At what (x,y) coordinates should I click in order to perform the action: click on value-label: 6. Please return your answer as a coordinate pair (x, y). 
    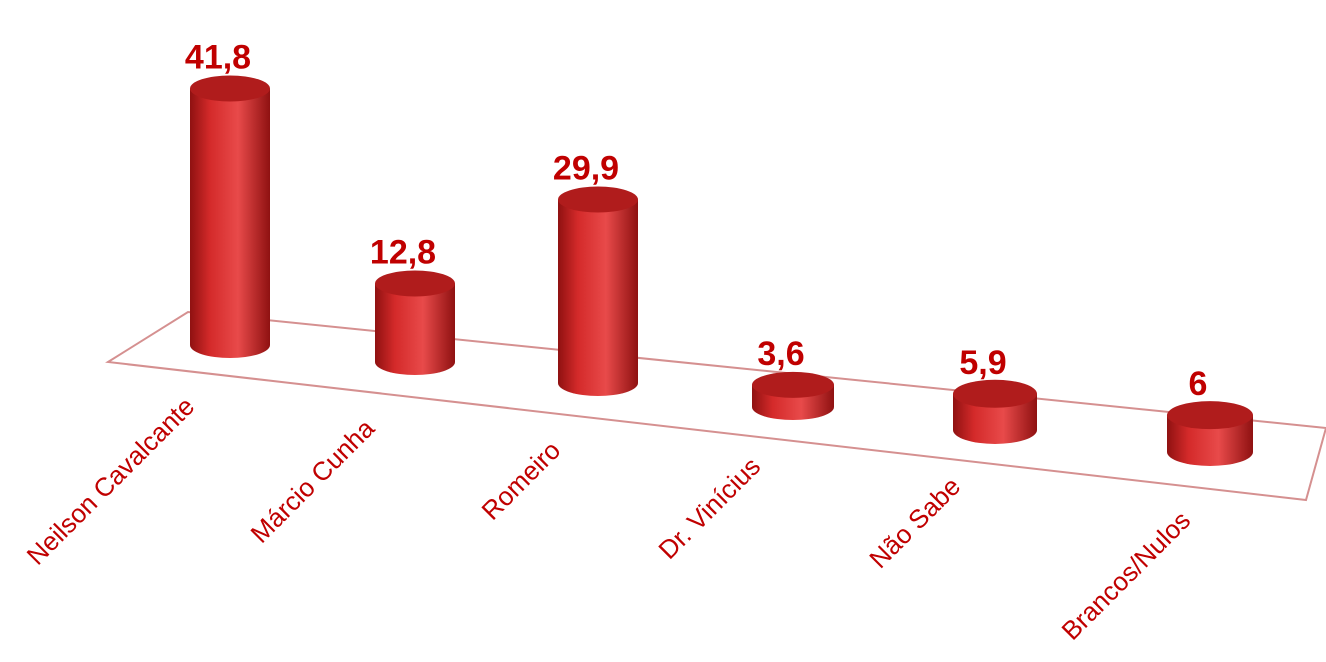
    Looking at the image, I should click on (1198, 384).